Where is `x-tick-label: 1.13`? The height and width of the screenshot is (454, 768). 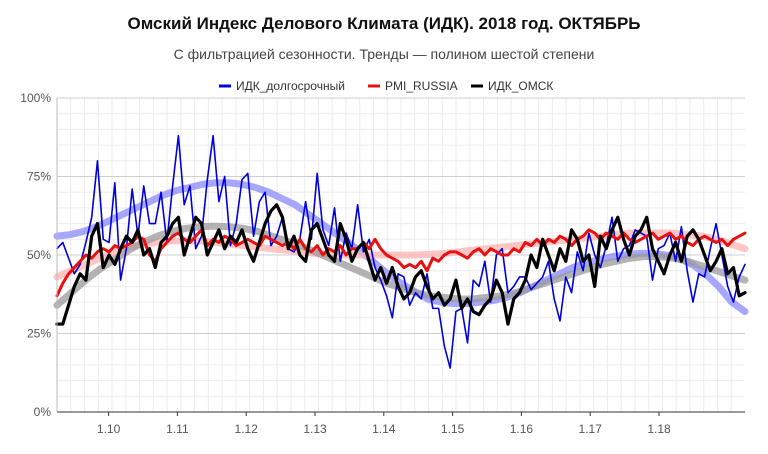 x-tick-label: 1.13 is located at coordinates (315, 429).